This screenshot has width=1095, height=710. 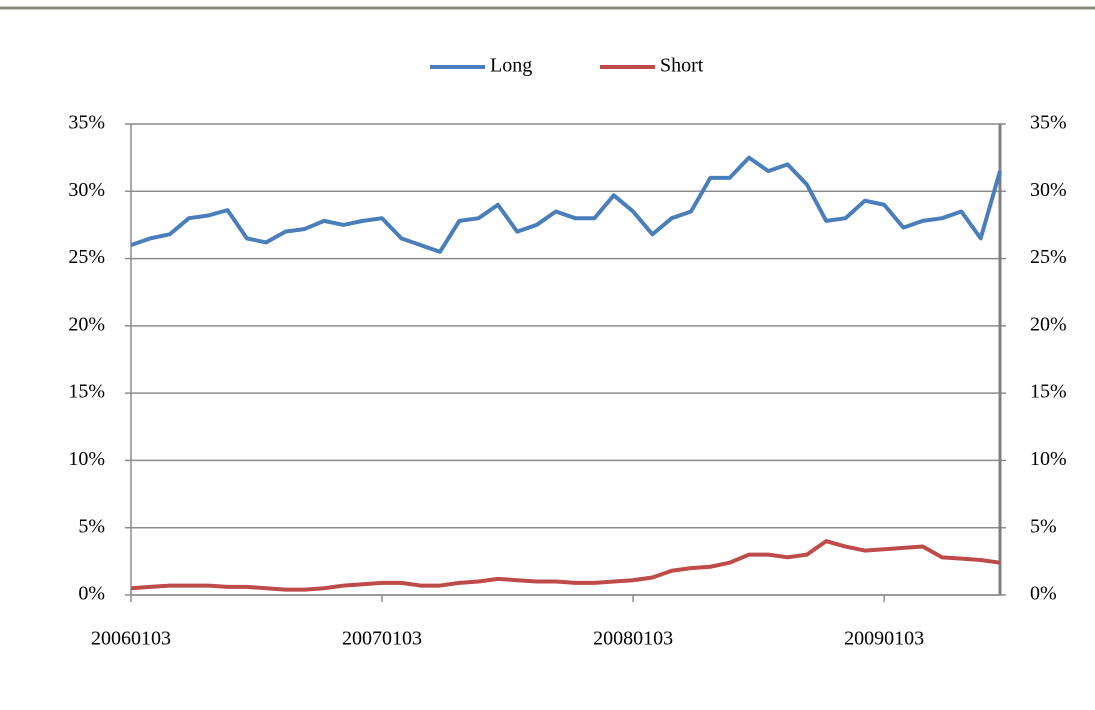 What do you see at coordinates (1048, 123) in the screenshot?
I see `y2-tick-label: 35%` at bounding box center [1048, 123].